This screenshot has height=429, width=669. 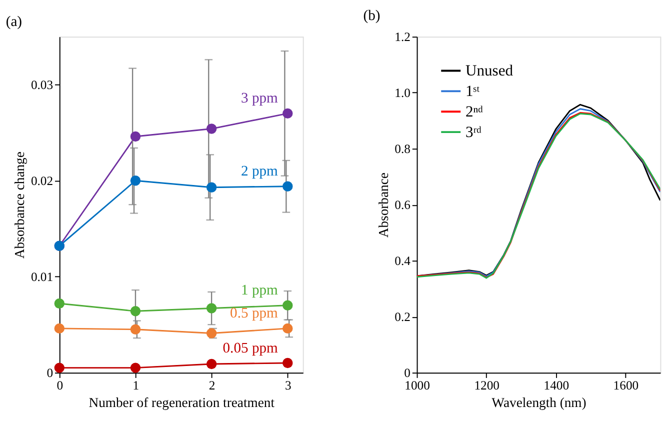 What do you see at coordinates (557, 385) in the screenshot?
I see `x-tick-label: 1400` at bounding box center [557, 385].